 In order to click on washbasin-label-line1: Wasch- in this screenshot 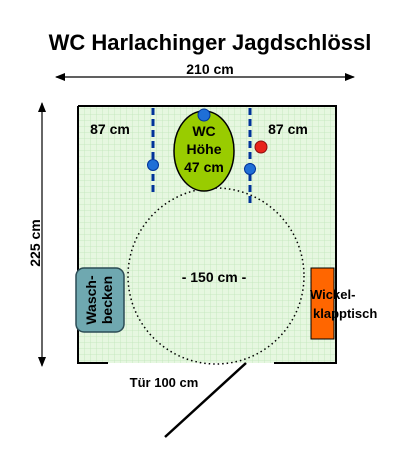, I will do `click(91, 300)`.